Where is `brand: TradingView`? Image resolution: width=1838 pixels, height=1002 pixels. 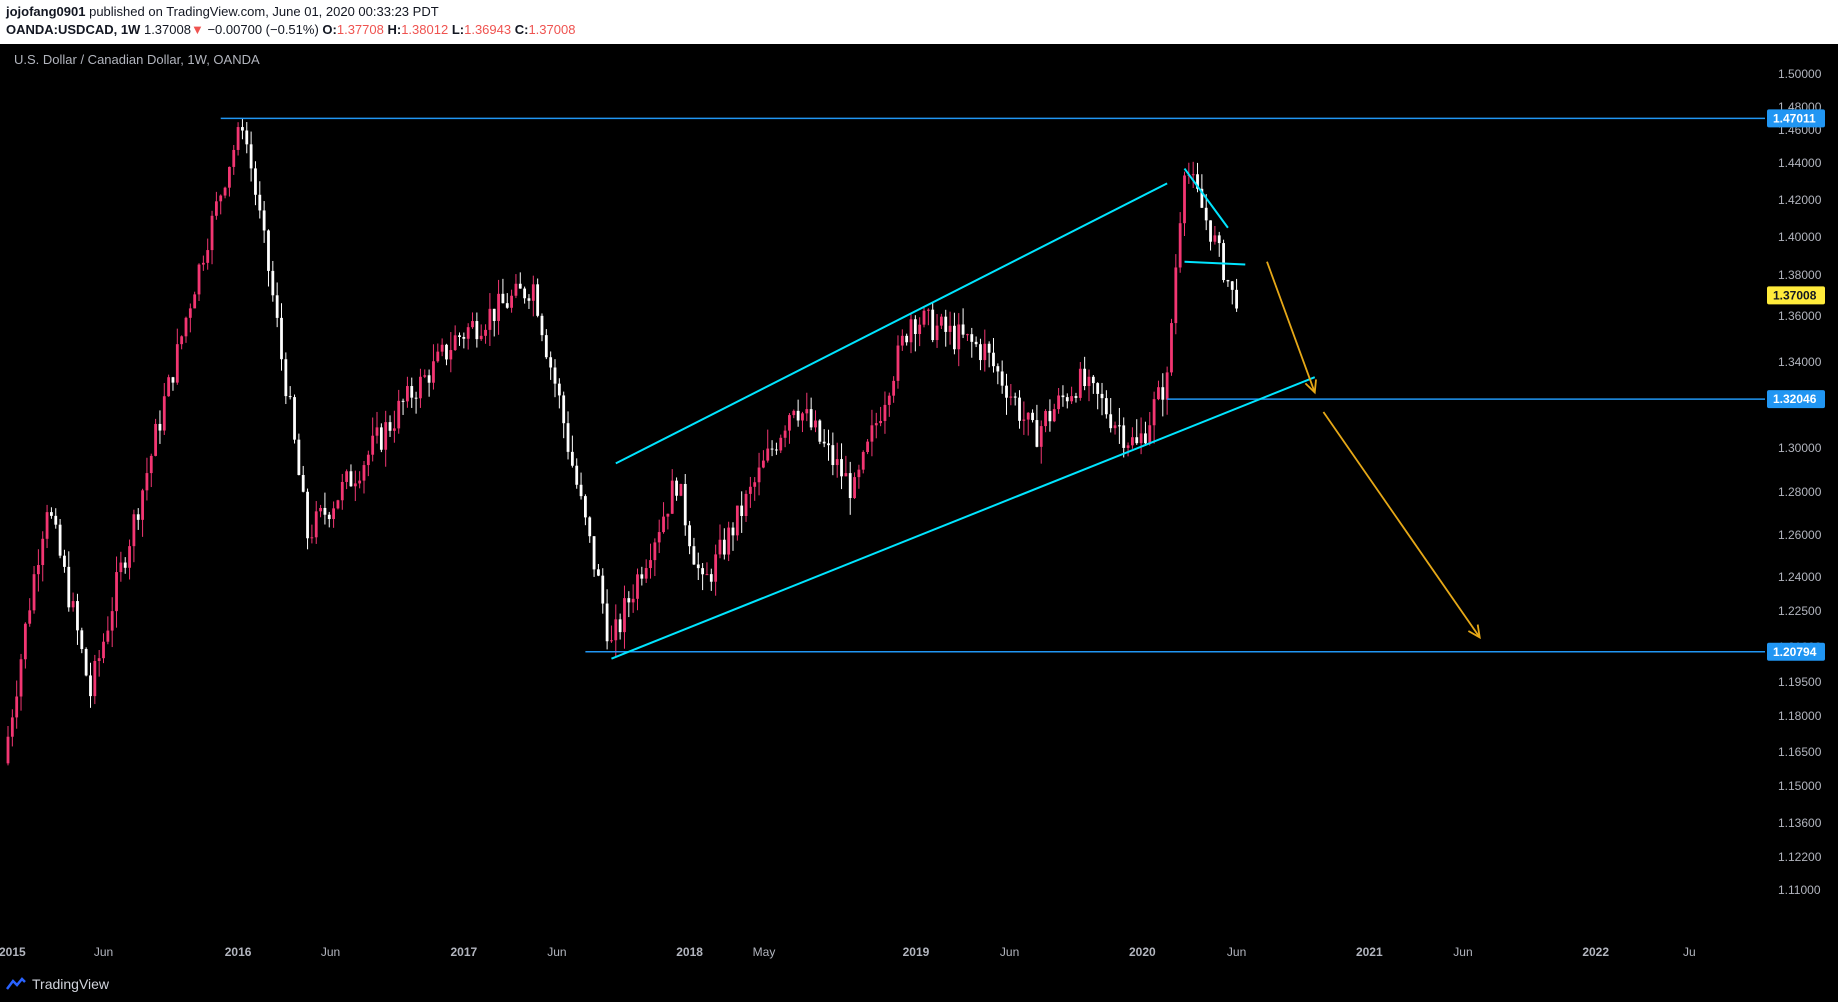 brand: TradingView is located at coordinates (57, 984).